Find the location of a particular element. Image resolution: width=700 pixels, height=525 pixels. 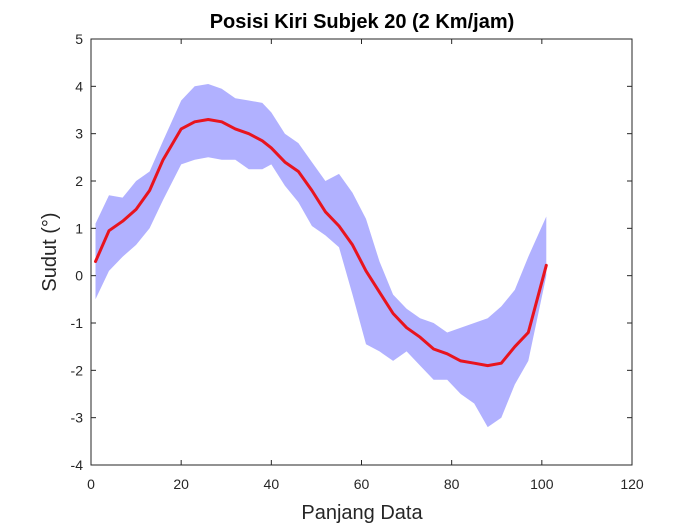

y-tick-label: 2 is located at coordinates (79, 181).